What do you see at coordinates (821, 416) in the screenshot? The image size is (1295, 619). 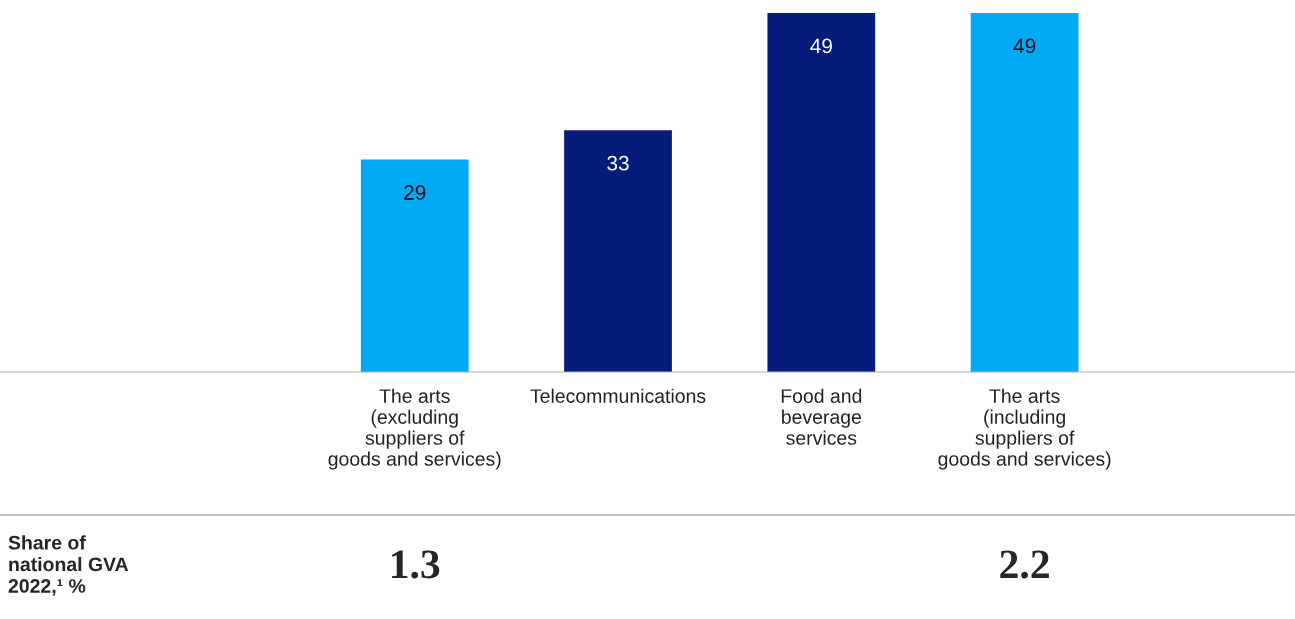 I see `x-tick-label: Food and beverage services` at bounding box center [821, 416].